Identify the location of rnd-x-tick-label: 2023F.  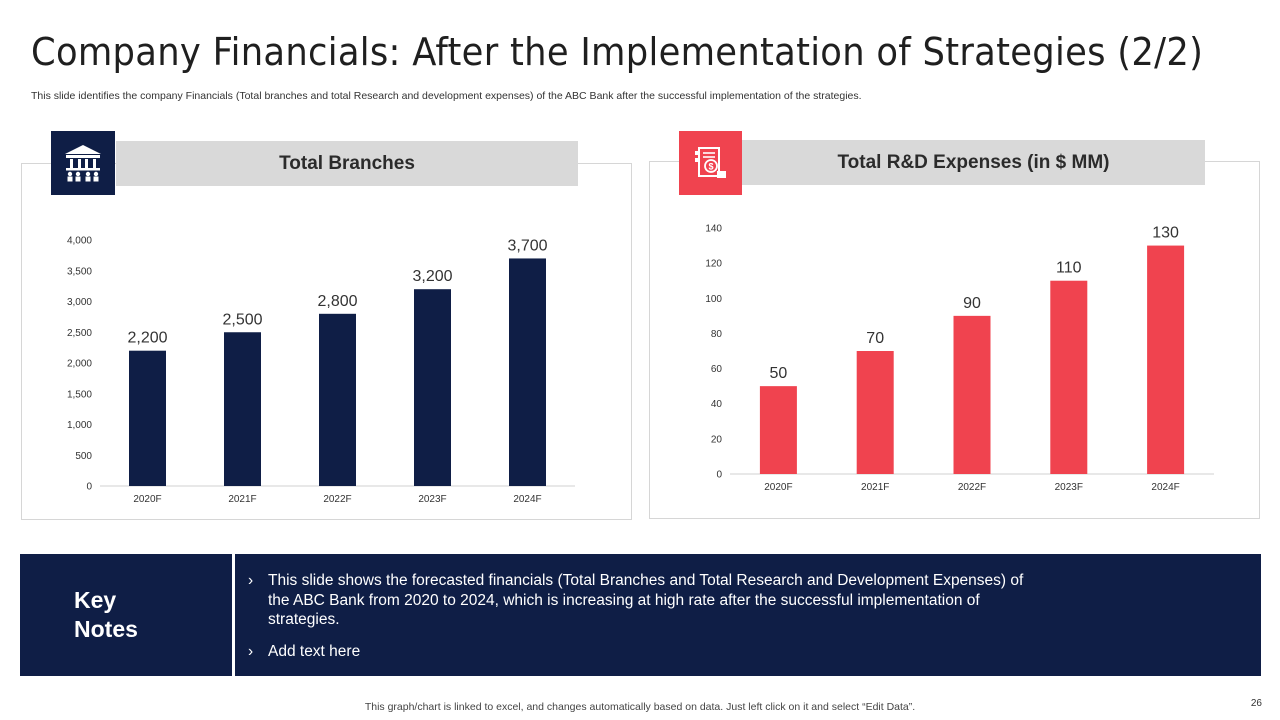
(1069, 487).